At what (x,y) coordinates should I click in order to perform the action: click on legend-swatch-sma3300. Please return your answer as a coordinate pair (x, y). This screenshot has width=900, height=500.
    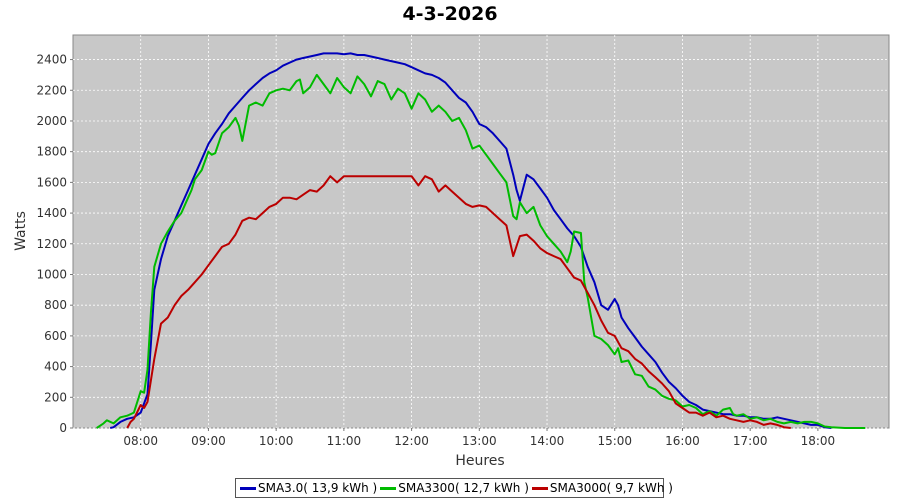
    Looking at the image, I should click on (388, 488).